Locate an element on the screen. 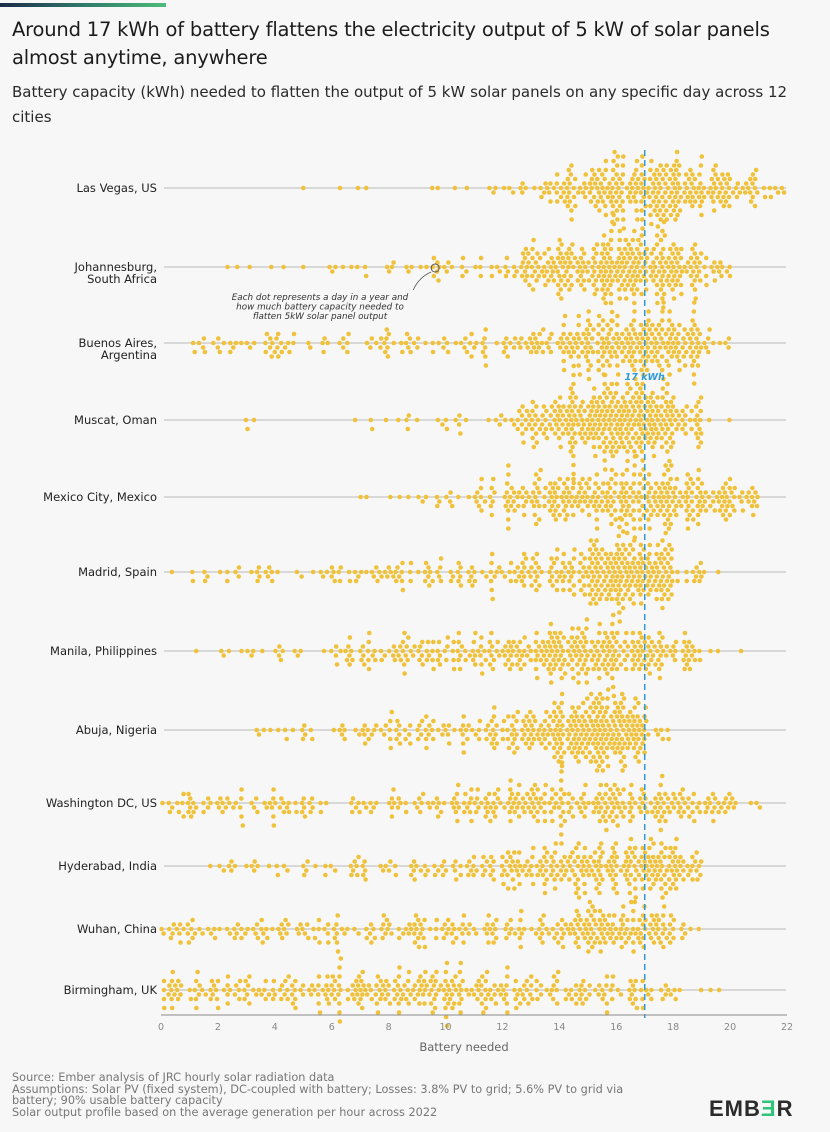  x-axis-title: Battery needed is located at coordinates (463, 1047).